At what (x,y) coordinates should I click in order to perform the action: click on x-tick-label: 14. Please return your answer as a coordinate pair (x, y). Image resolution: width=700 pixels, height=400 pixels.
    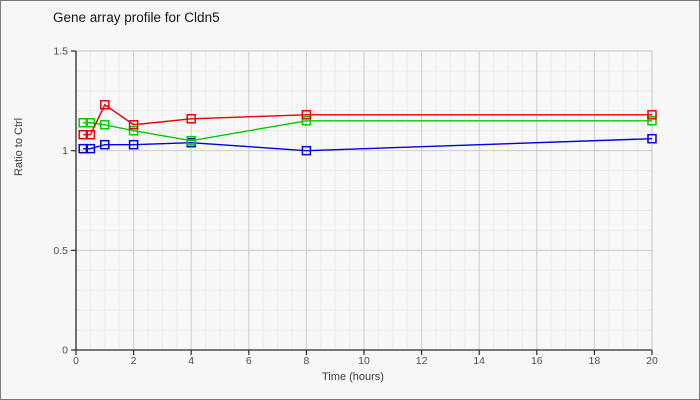
    Looking at the image, I should click on (479, 361).